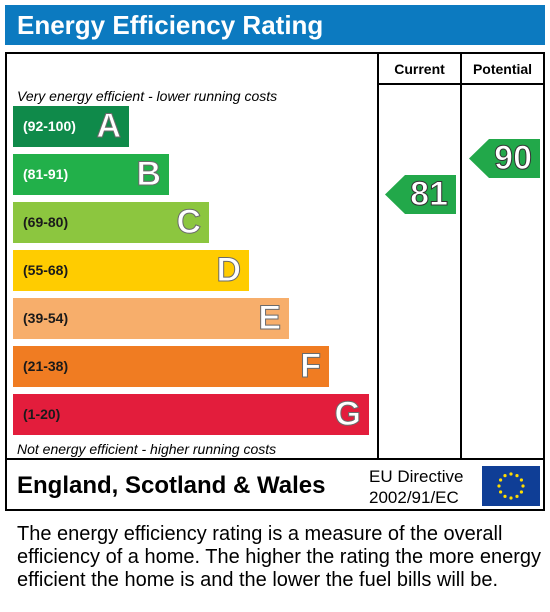 This screenshot has width=550, height=612. Describe the element at coordinates (416, 487) in the screenshot. I see `eu-directive: EU Directive 2002/91/EC` at that location.